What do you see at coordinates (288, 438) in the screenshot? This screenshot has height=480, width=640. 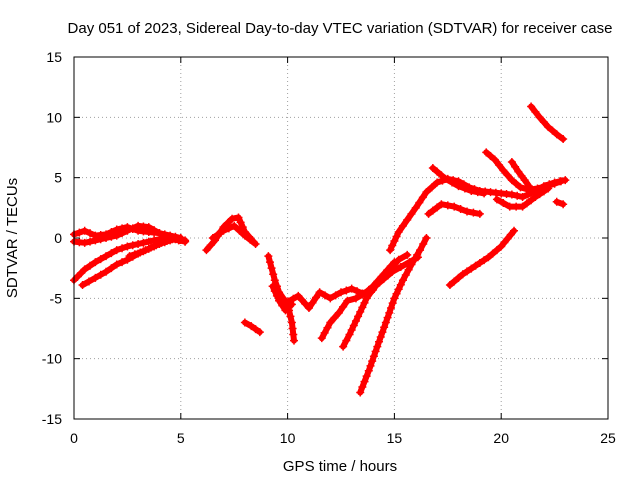 I see `x-tick-label: 10` at bounding box center [288, 438].